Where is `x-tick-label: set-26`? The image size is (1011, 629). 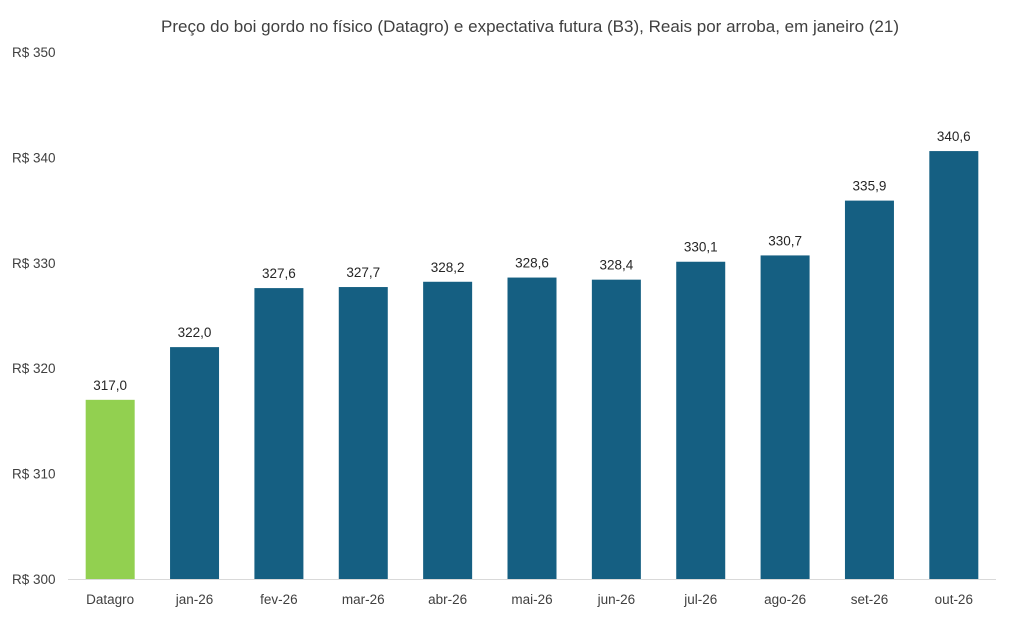 x-tick-label: set-26 is located at coordinates (870, 599).